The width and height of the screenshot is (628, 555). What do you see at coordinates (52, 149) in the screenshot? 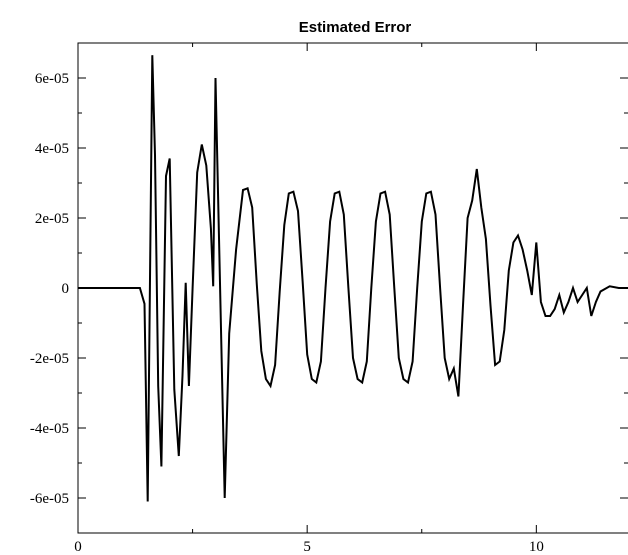
I see `y-tick-label: 4e-05` at bounding box center [52, 149].